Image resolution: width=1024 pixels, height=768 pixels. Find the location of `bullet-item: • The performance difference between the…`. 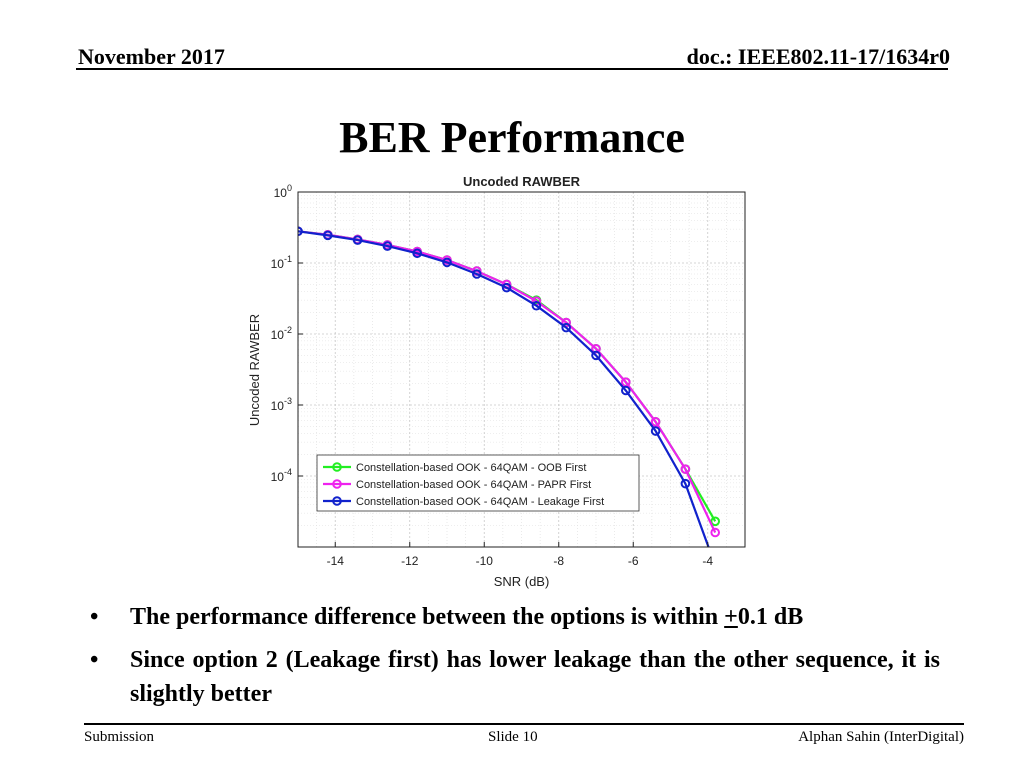

bullet-item: • The performance difference between the… is located at coordinates (514, 617).